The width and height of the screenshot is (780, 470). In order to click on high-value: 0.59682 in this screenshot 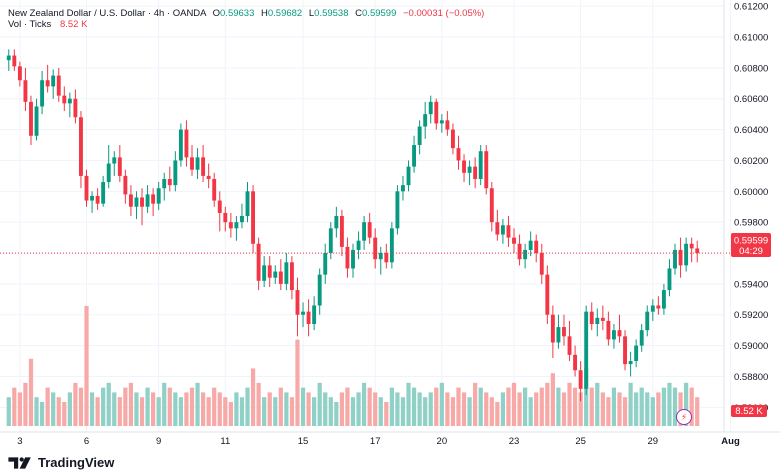, I will do `click(285, 13)`.